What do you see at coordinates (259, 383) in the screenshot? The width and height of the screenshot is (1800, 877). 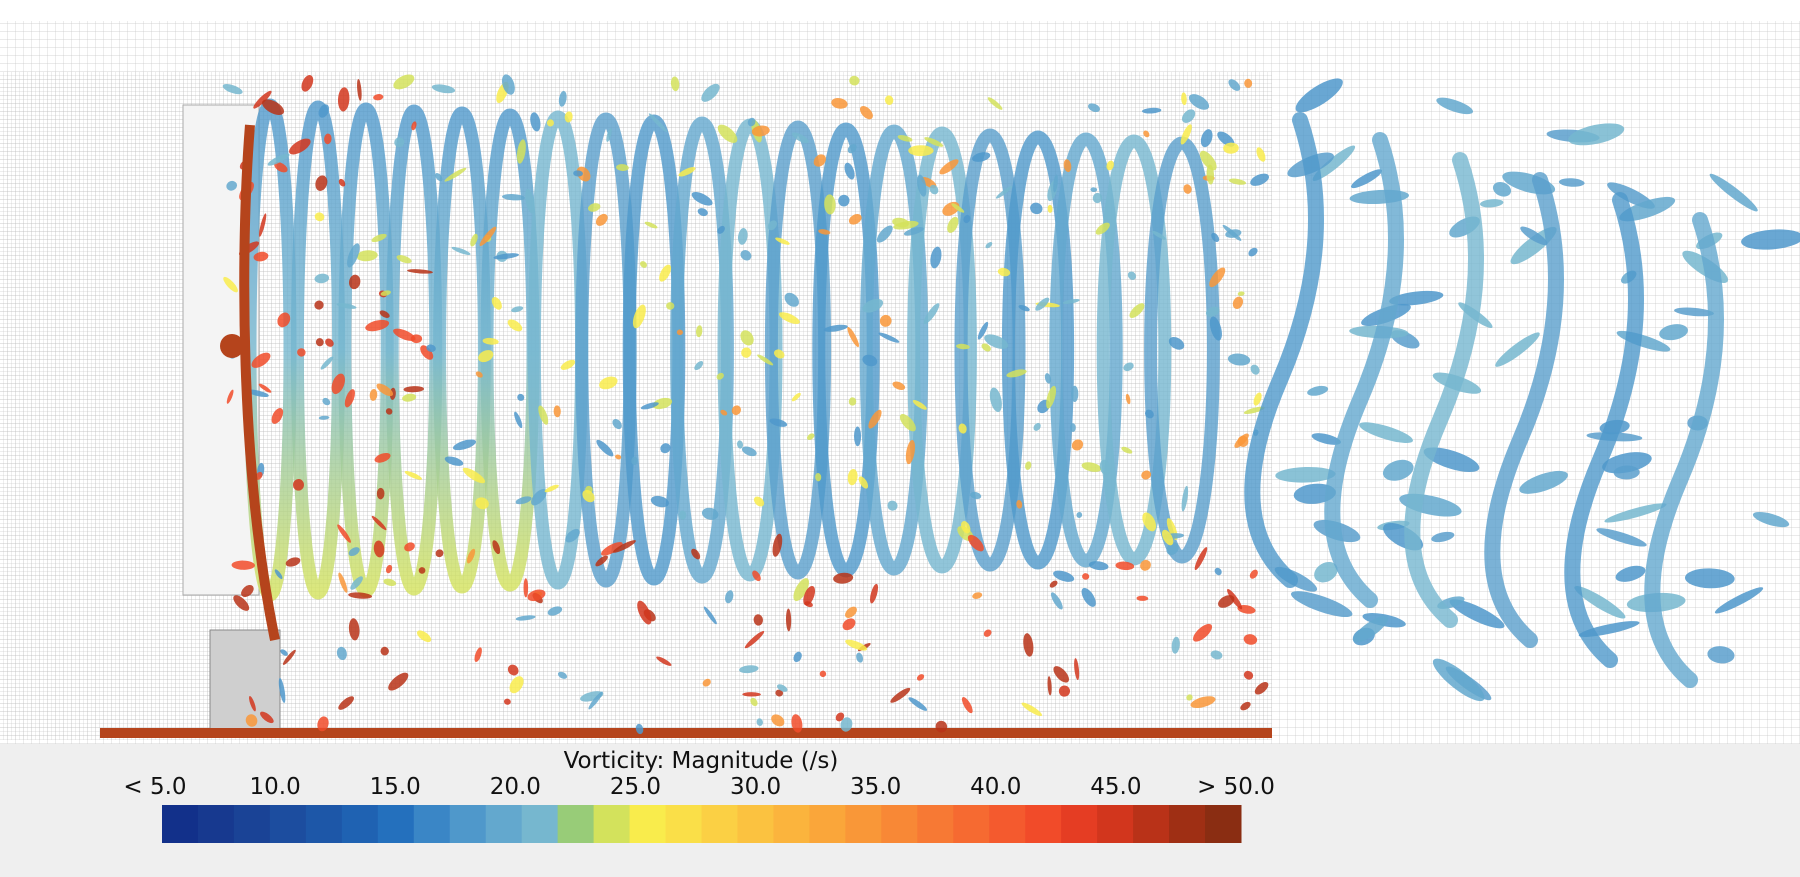 I see `blade` at bounding box center [259, 383].